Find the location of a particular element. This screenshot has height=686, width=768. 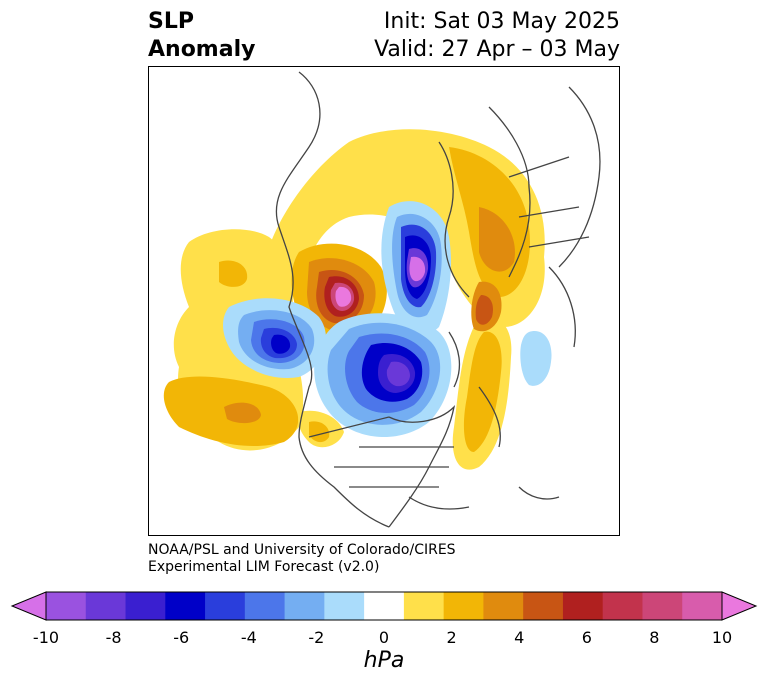

colorbar-outline is located at coordinates (384, 606).